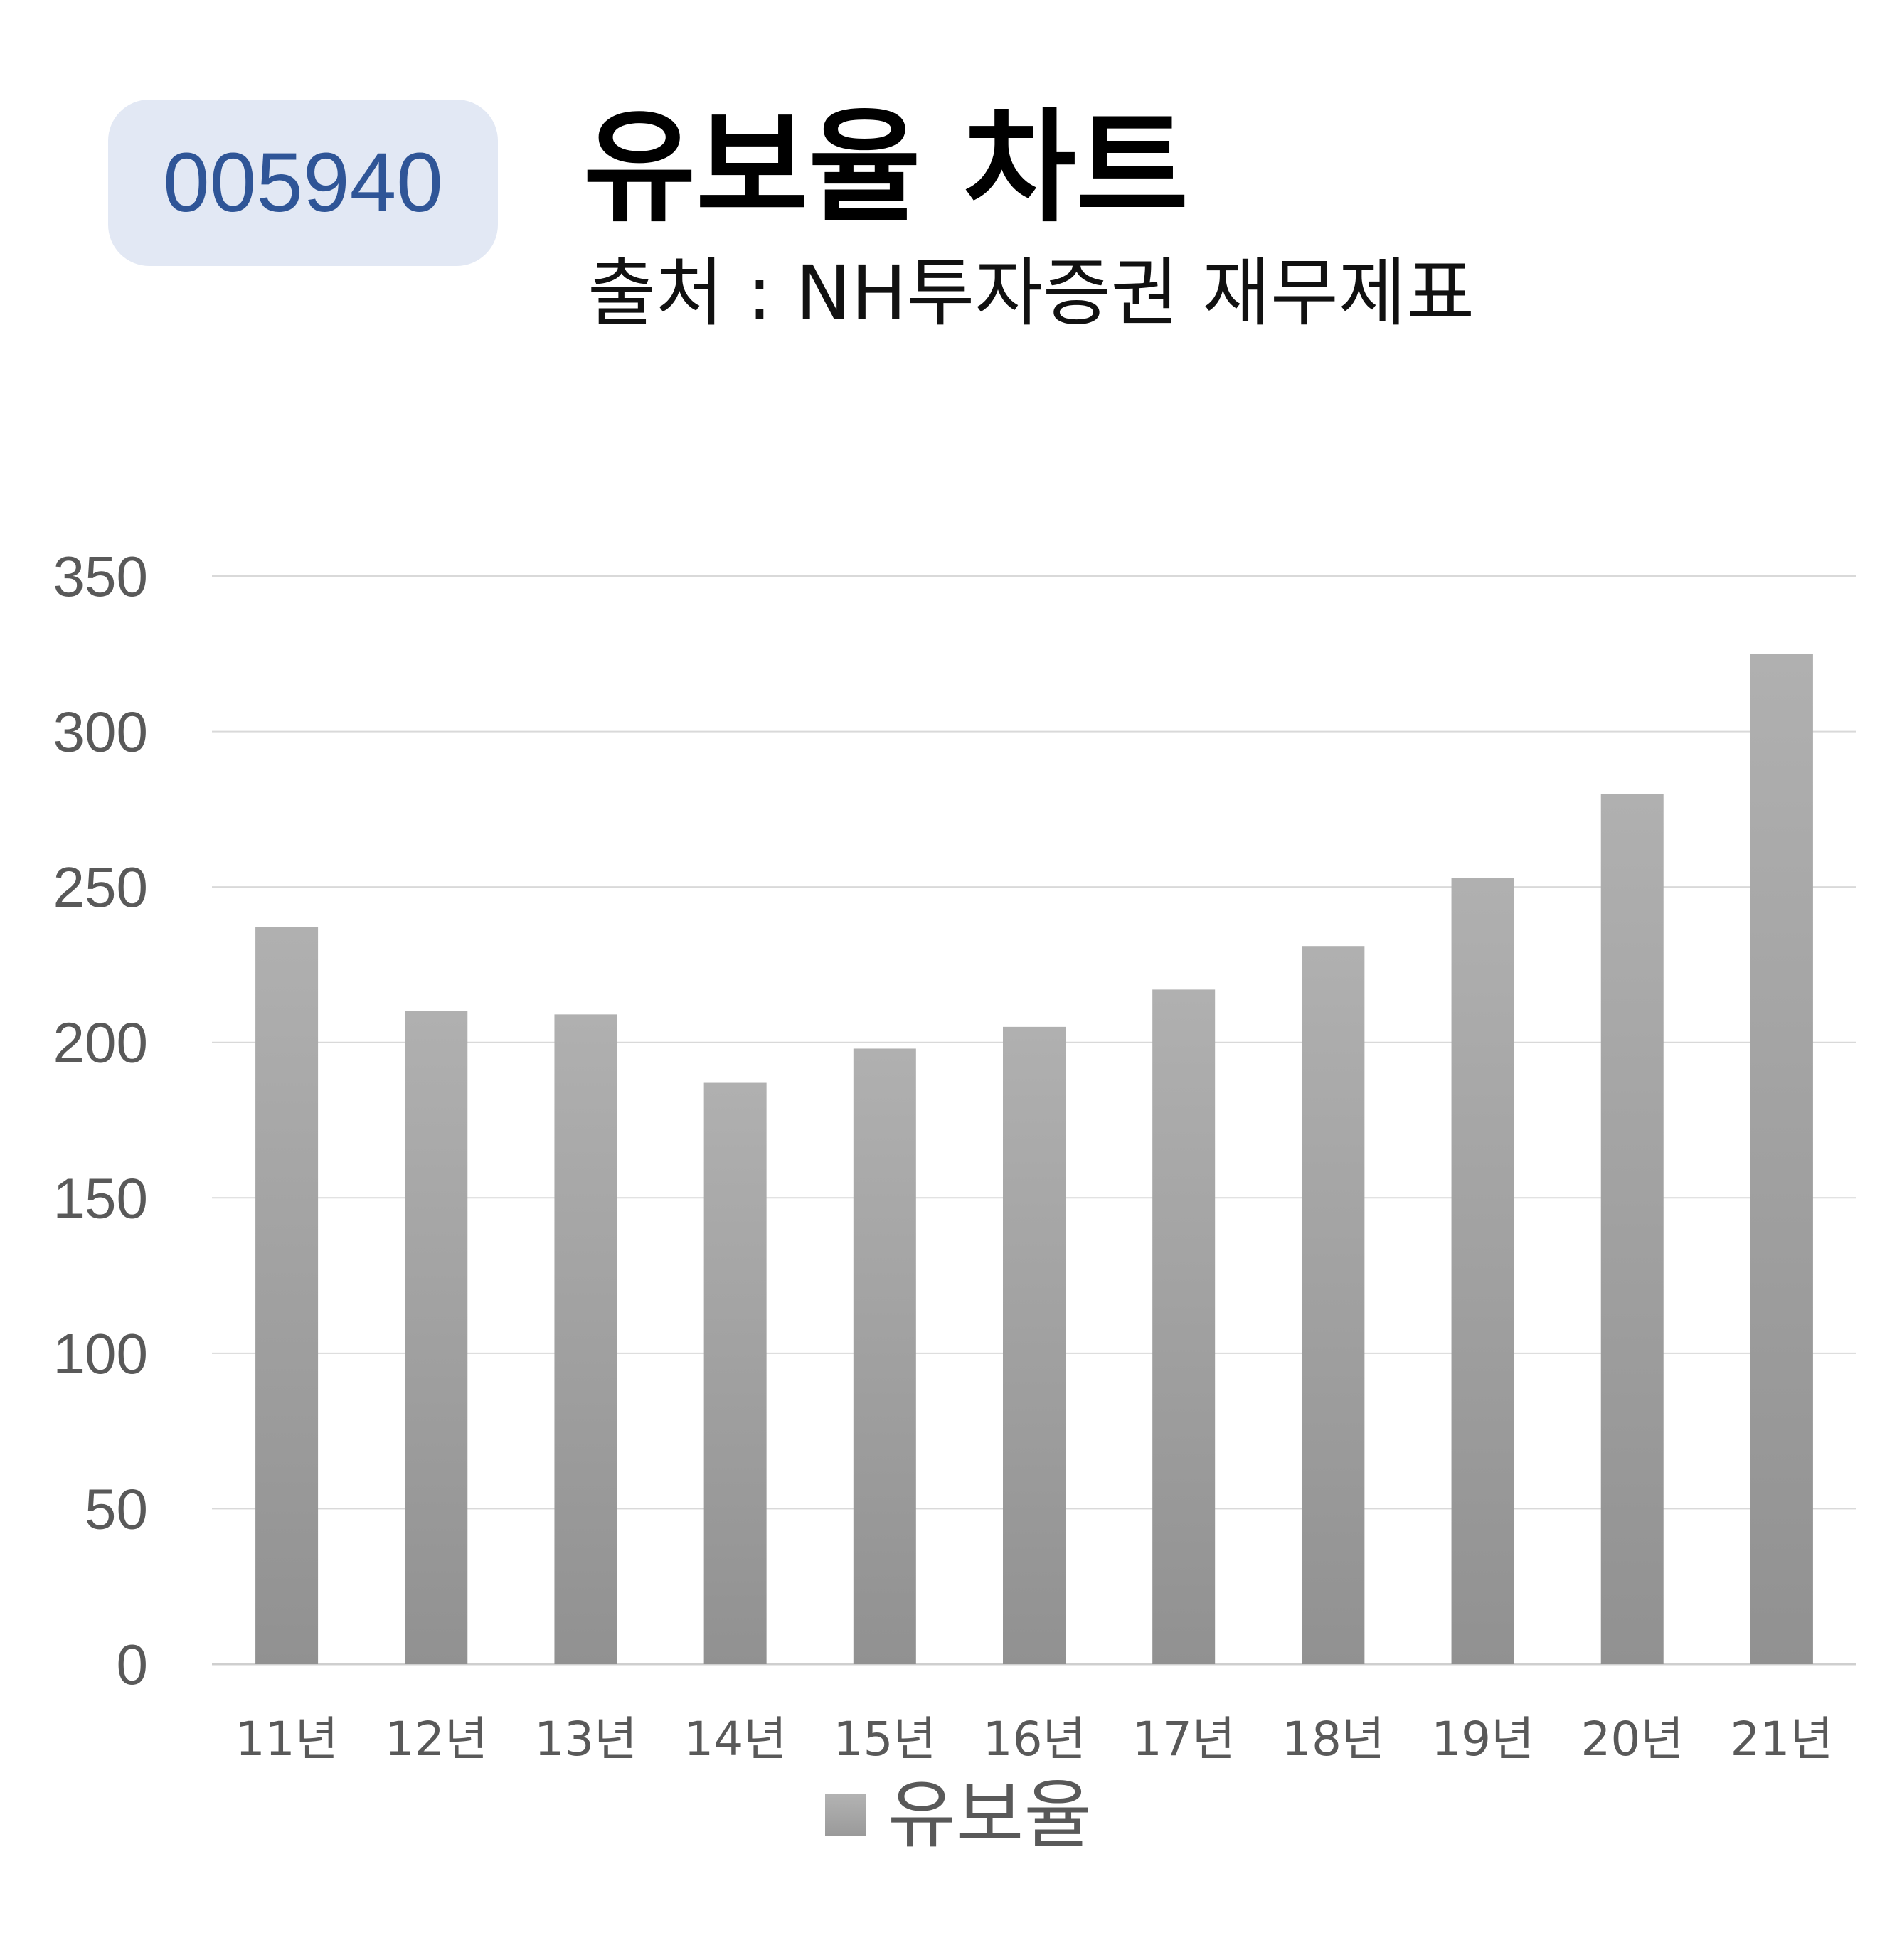 The width and height of the screenshot is (1897, 1960). What do you see at coordinates (846, 1815) in the screenshot?
I see `legend-swatch` at bounding box center [846, 1815].